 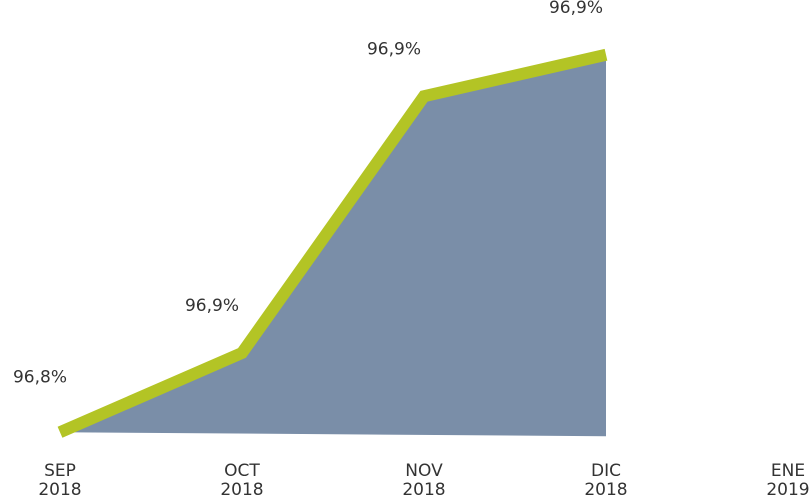 I want to click on data-label: 96,8%, so click(x=40, y=377).